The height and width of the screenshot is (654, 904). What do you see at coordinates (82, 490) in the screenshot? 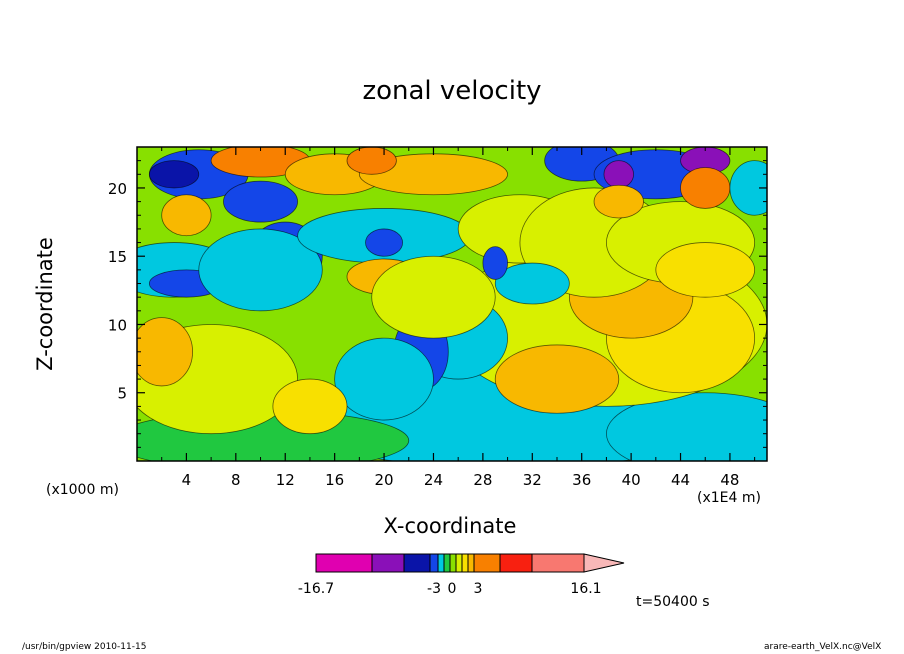
I see `x-unit-left: (x1000 m)` at bounding box center [82, 490].